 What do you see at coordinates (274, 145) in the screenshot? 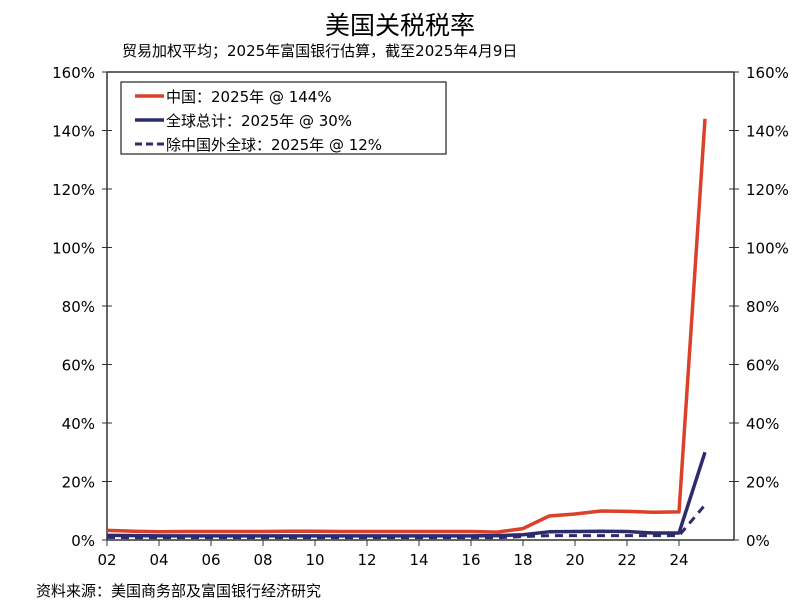
I see `legend-label-2: 除中国外全球：2025年 @ 12%` at bounding box center [274, 145].